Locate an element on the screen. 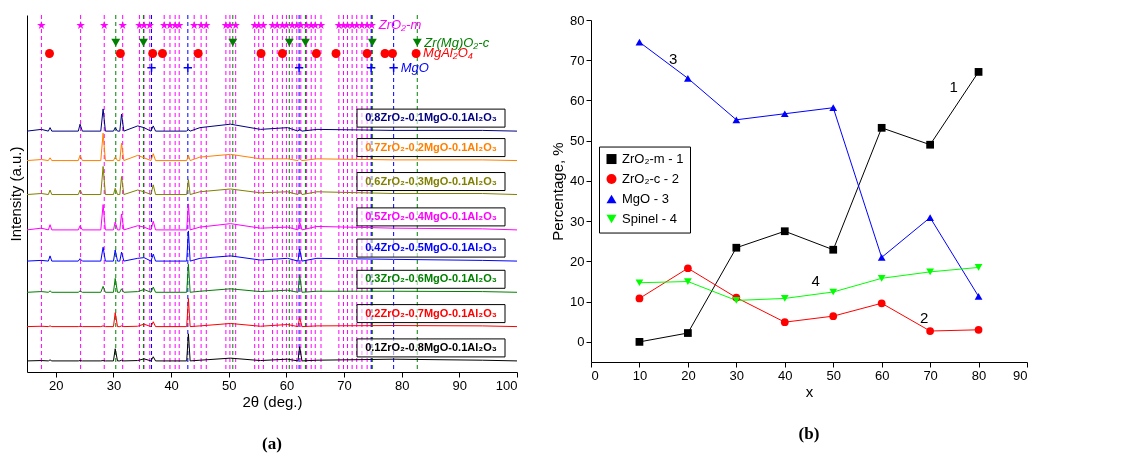 The image size is (1136, 461). series-label: ZrO₂-m is located at coordinates (399, 25).